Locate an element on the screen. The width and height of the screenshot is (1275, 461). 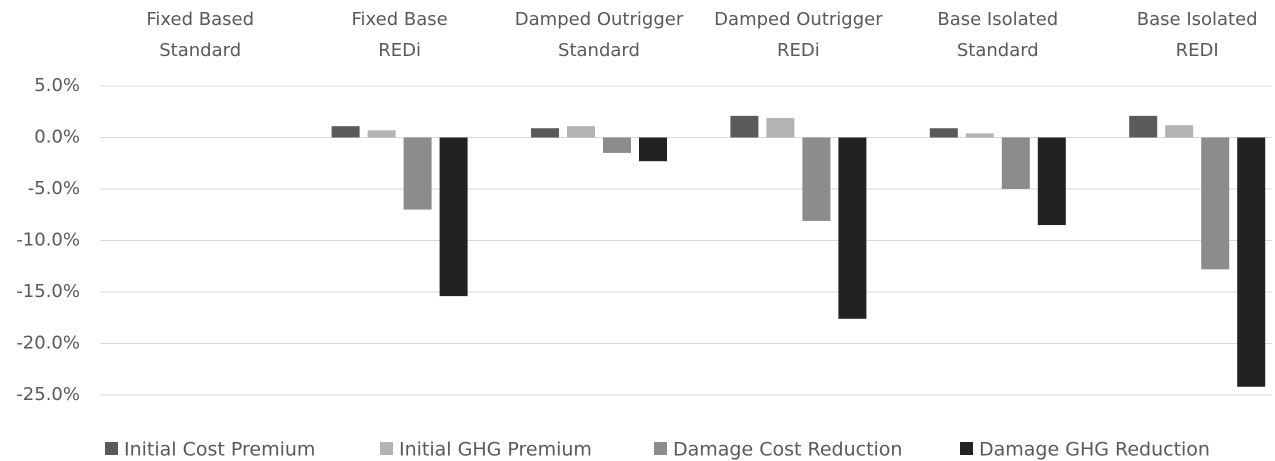
y-tick-label: 5.0% is located at coordinates (57, 85).